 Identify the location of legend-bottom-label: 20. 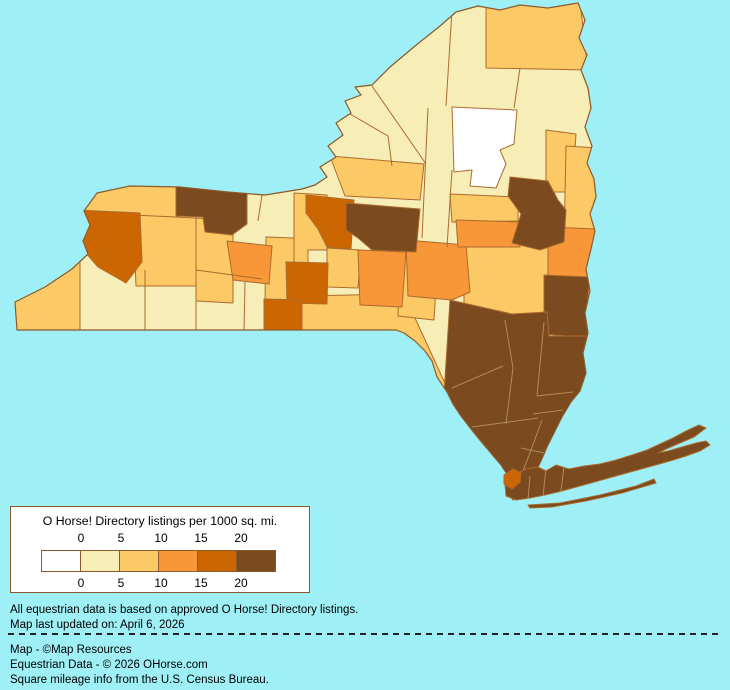
(241, 583).